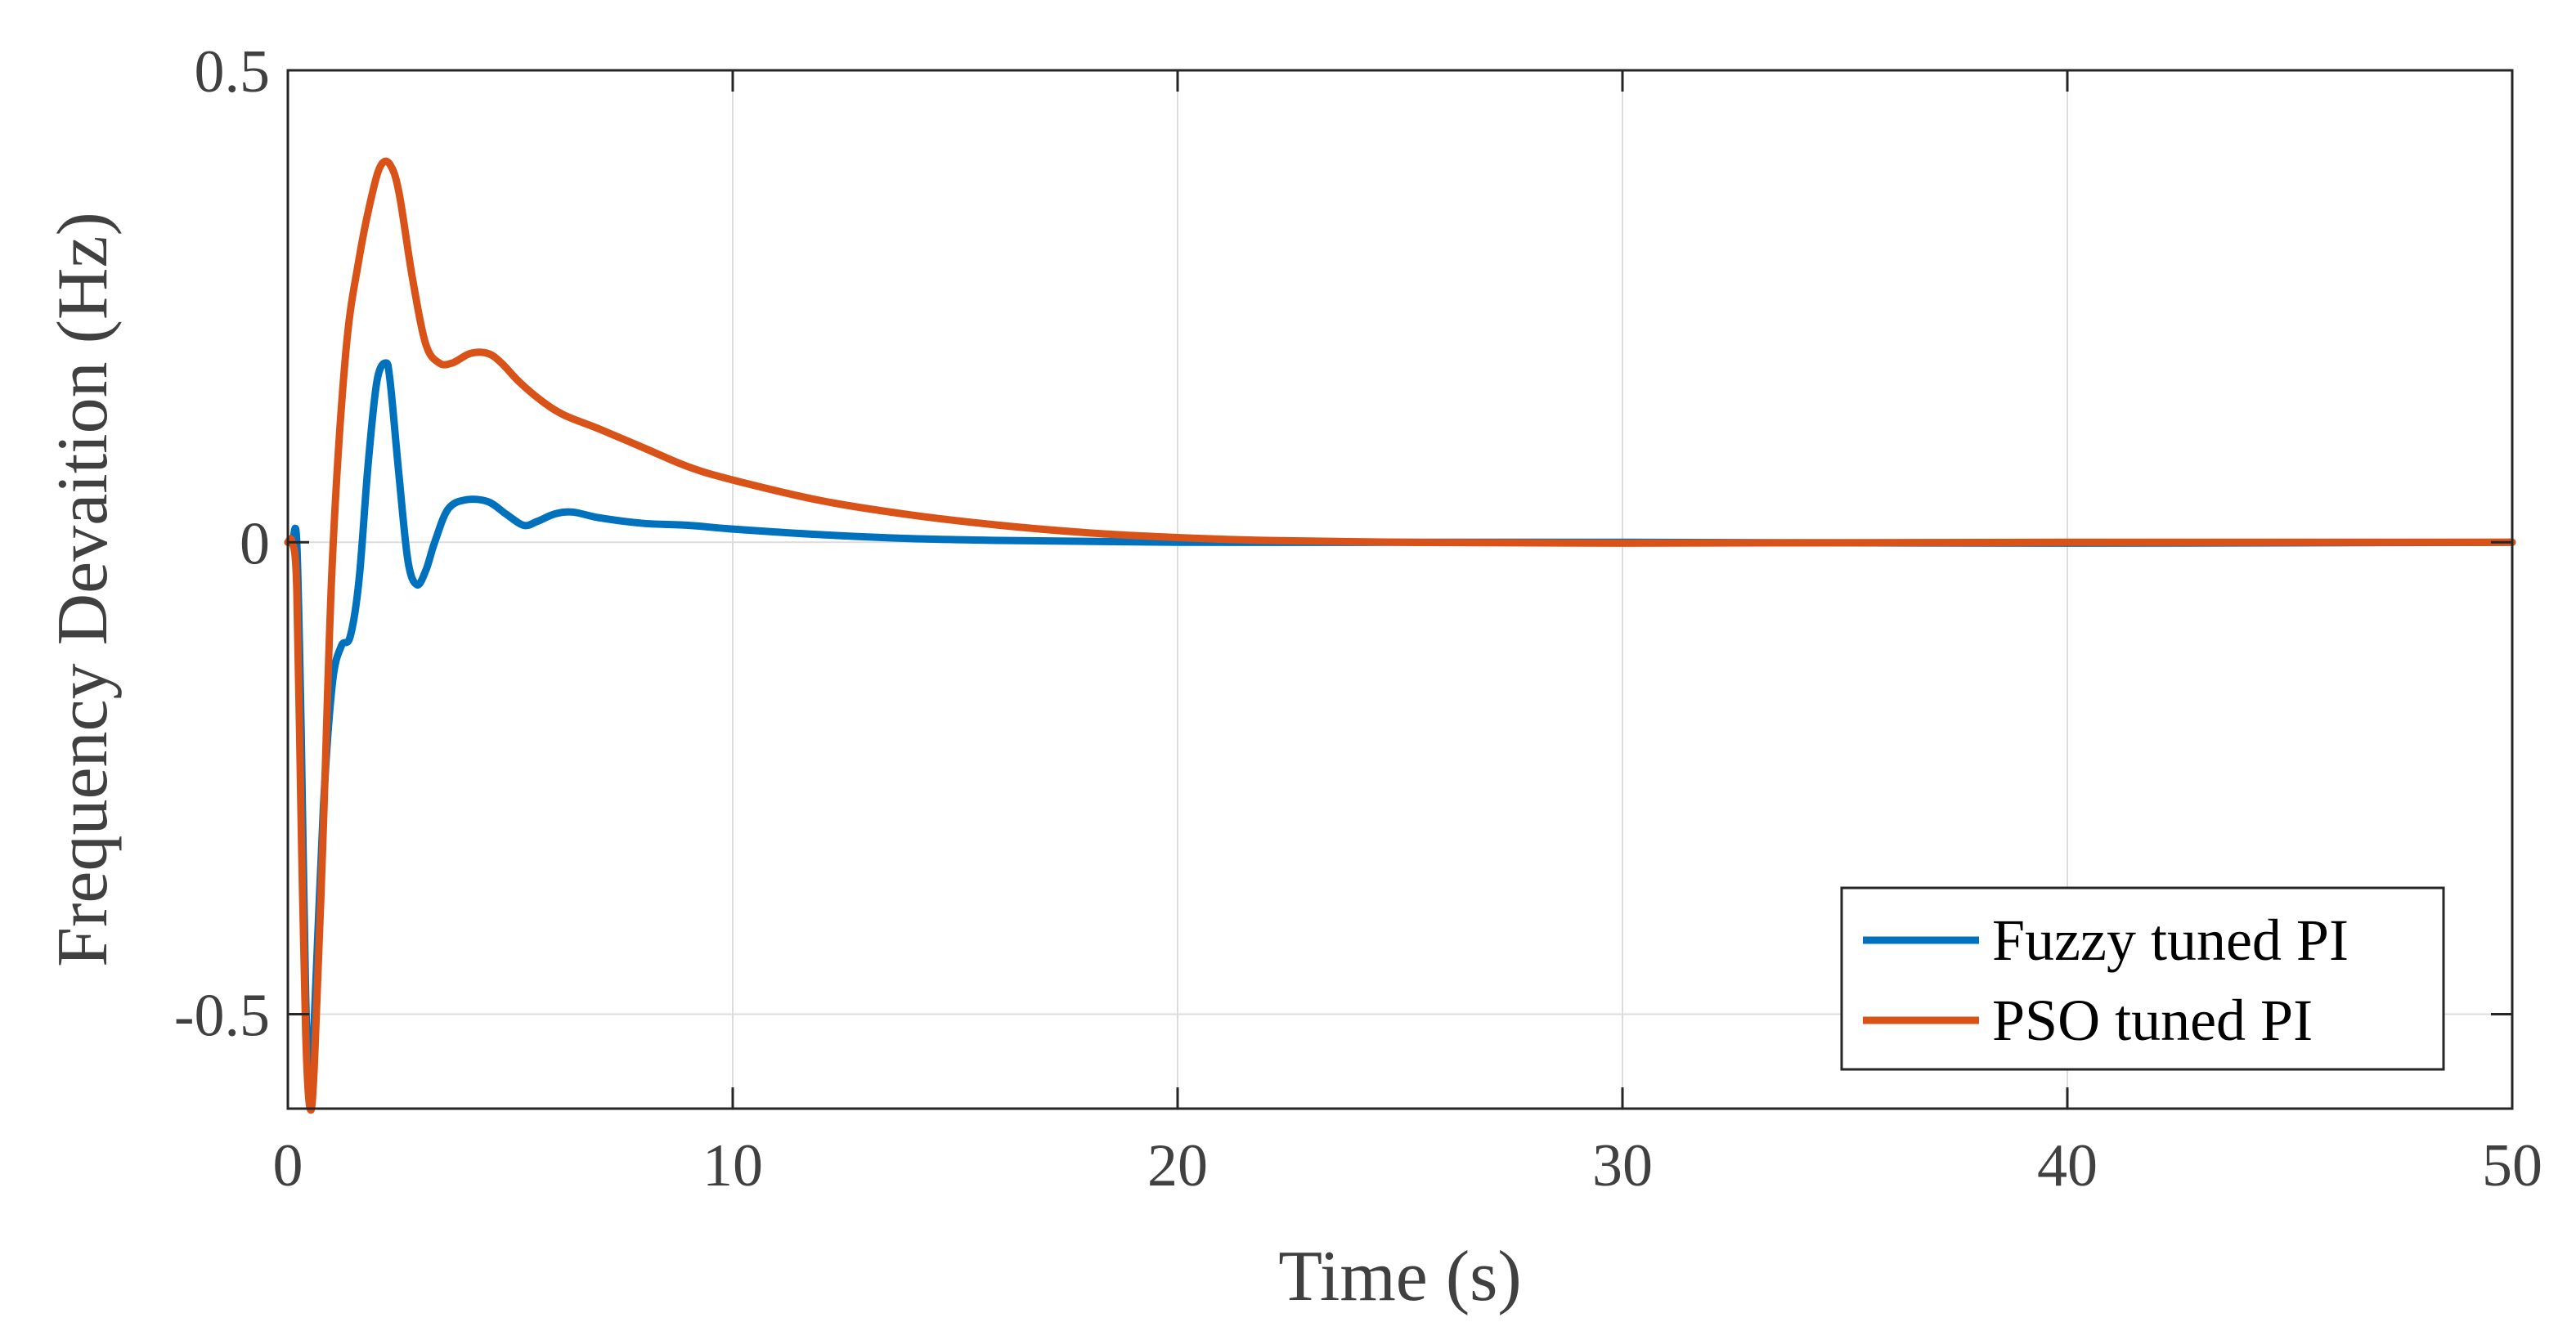  I want to click on legend-label-pso: PSO tuned PI, so click(2152, 1020).